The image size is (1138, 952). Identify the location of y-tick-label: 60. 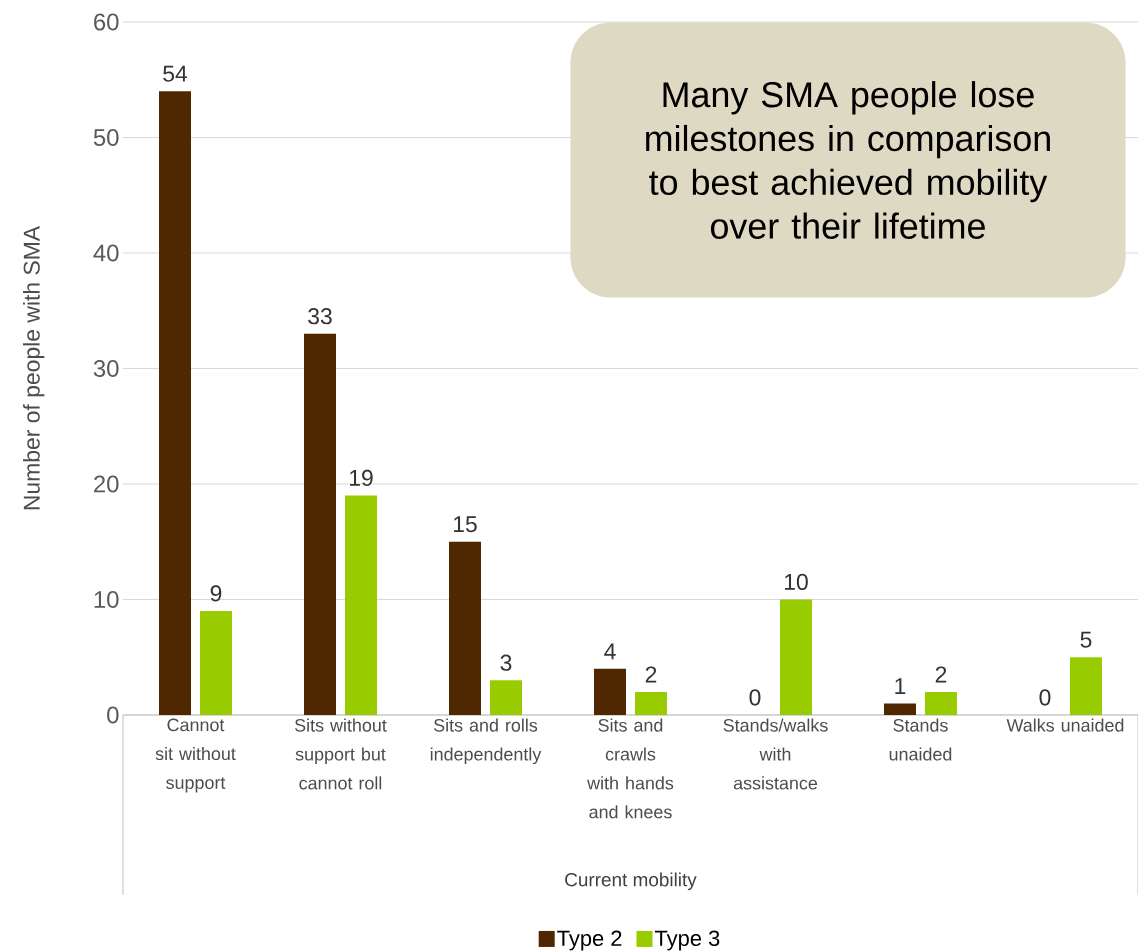
(106, 22).